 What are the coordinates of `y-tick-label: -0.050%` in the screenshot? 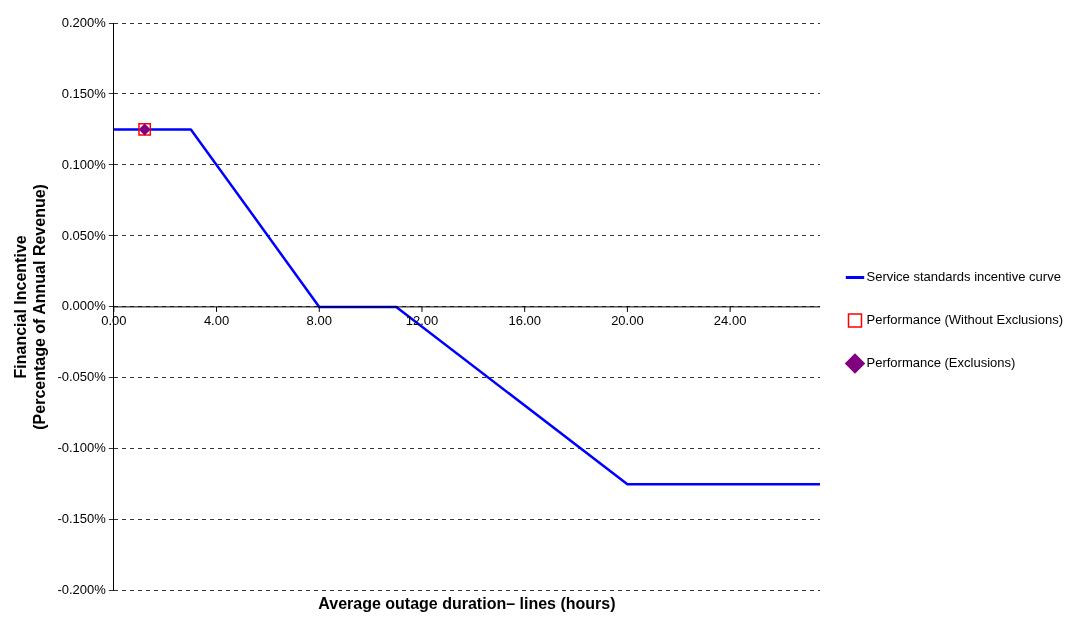 It's located at (82, 377).